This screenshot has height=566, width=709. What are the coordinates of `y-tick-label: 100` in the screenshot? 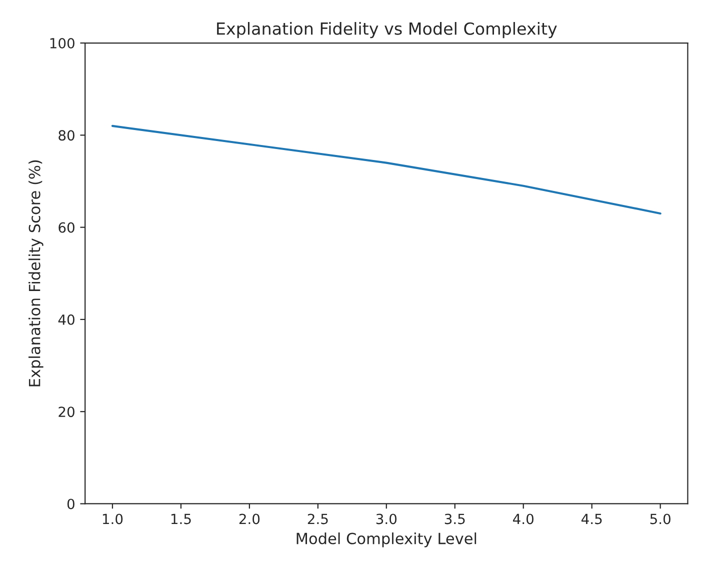 It's located at (62, 43).